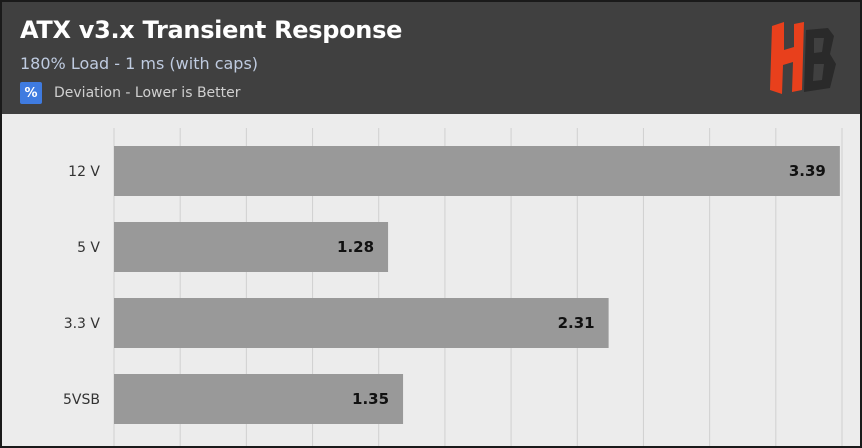 The image size is (862, 448). Describe the element at coordinates (81, 400) in the screenshot. I see `category-label: 5VSB` at that location.